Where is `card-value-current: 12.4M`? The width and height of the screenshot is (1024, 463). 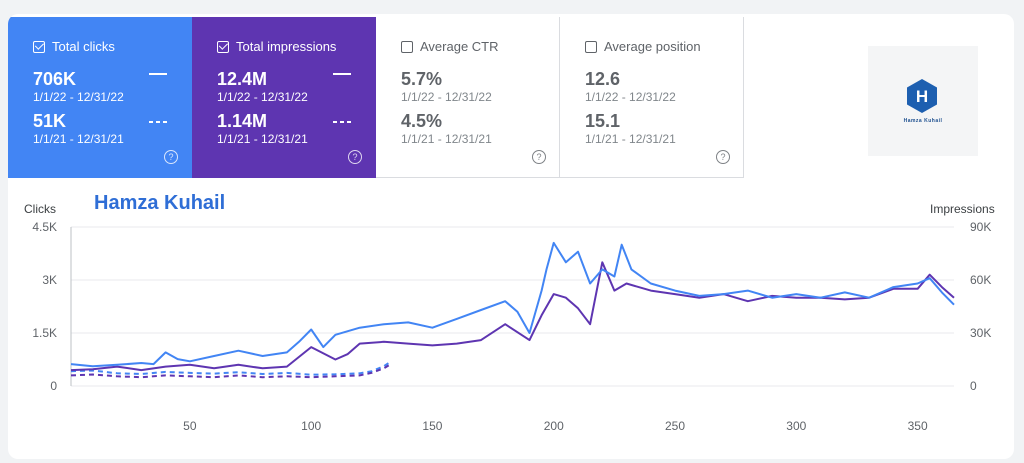 card-value-current: 12.4M is located at coordinates (242, 79).